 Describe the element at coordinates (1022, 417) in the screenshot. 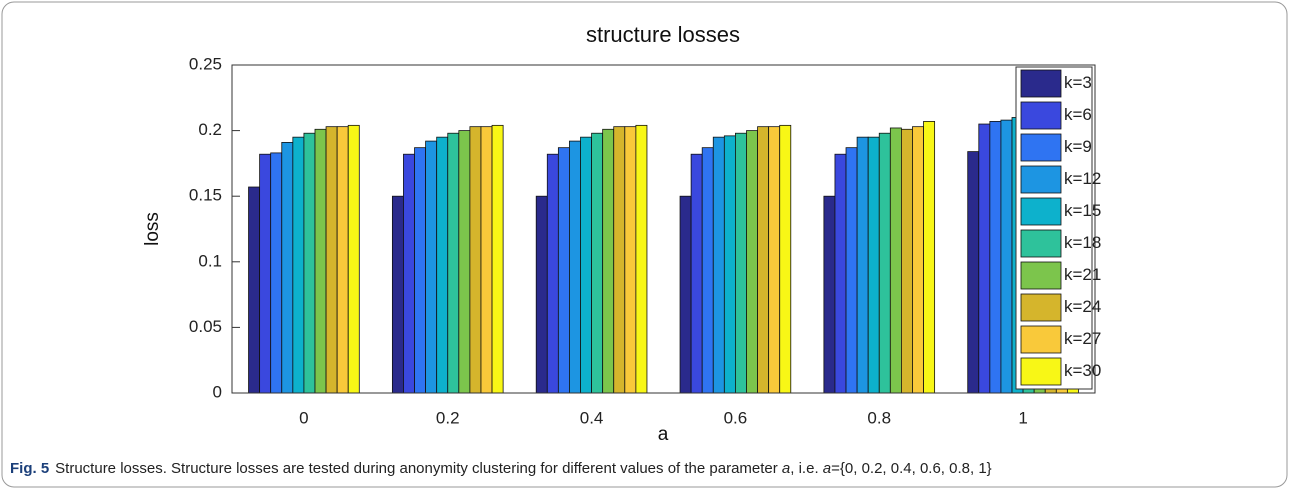

I see `x-tick-label: 1` at that location.